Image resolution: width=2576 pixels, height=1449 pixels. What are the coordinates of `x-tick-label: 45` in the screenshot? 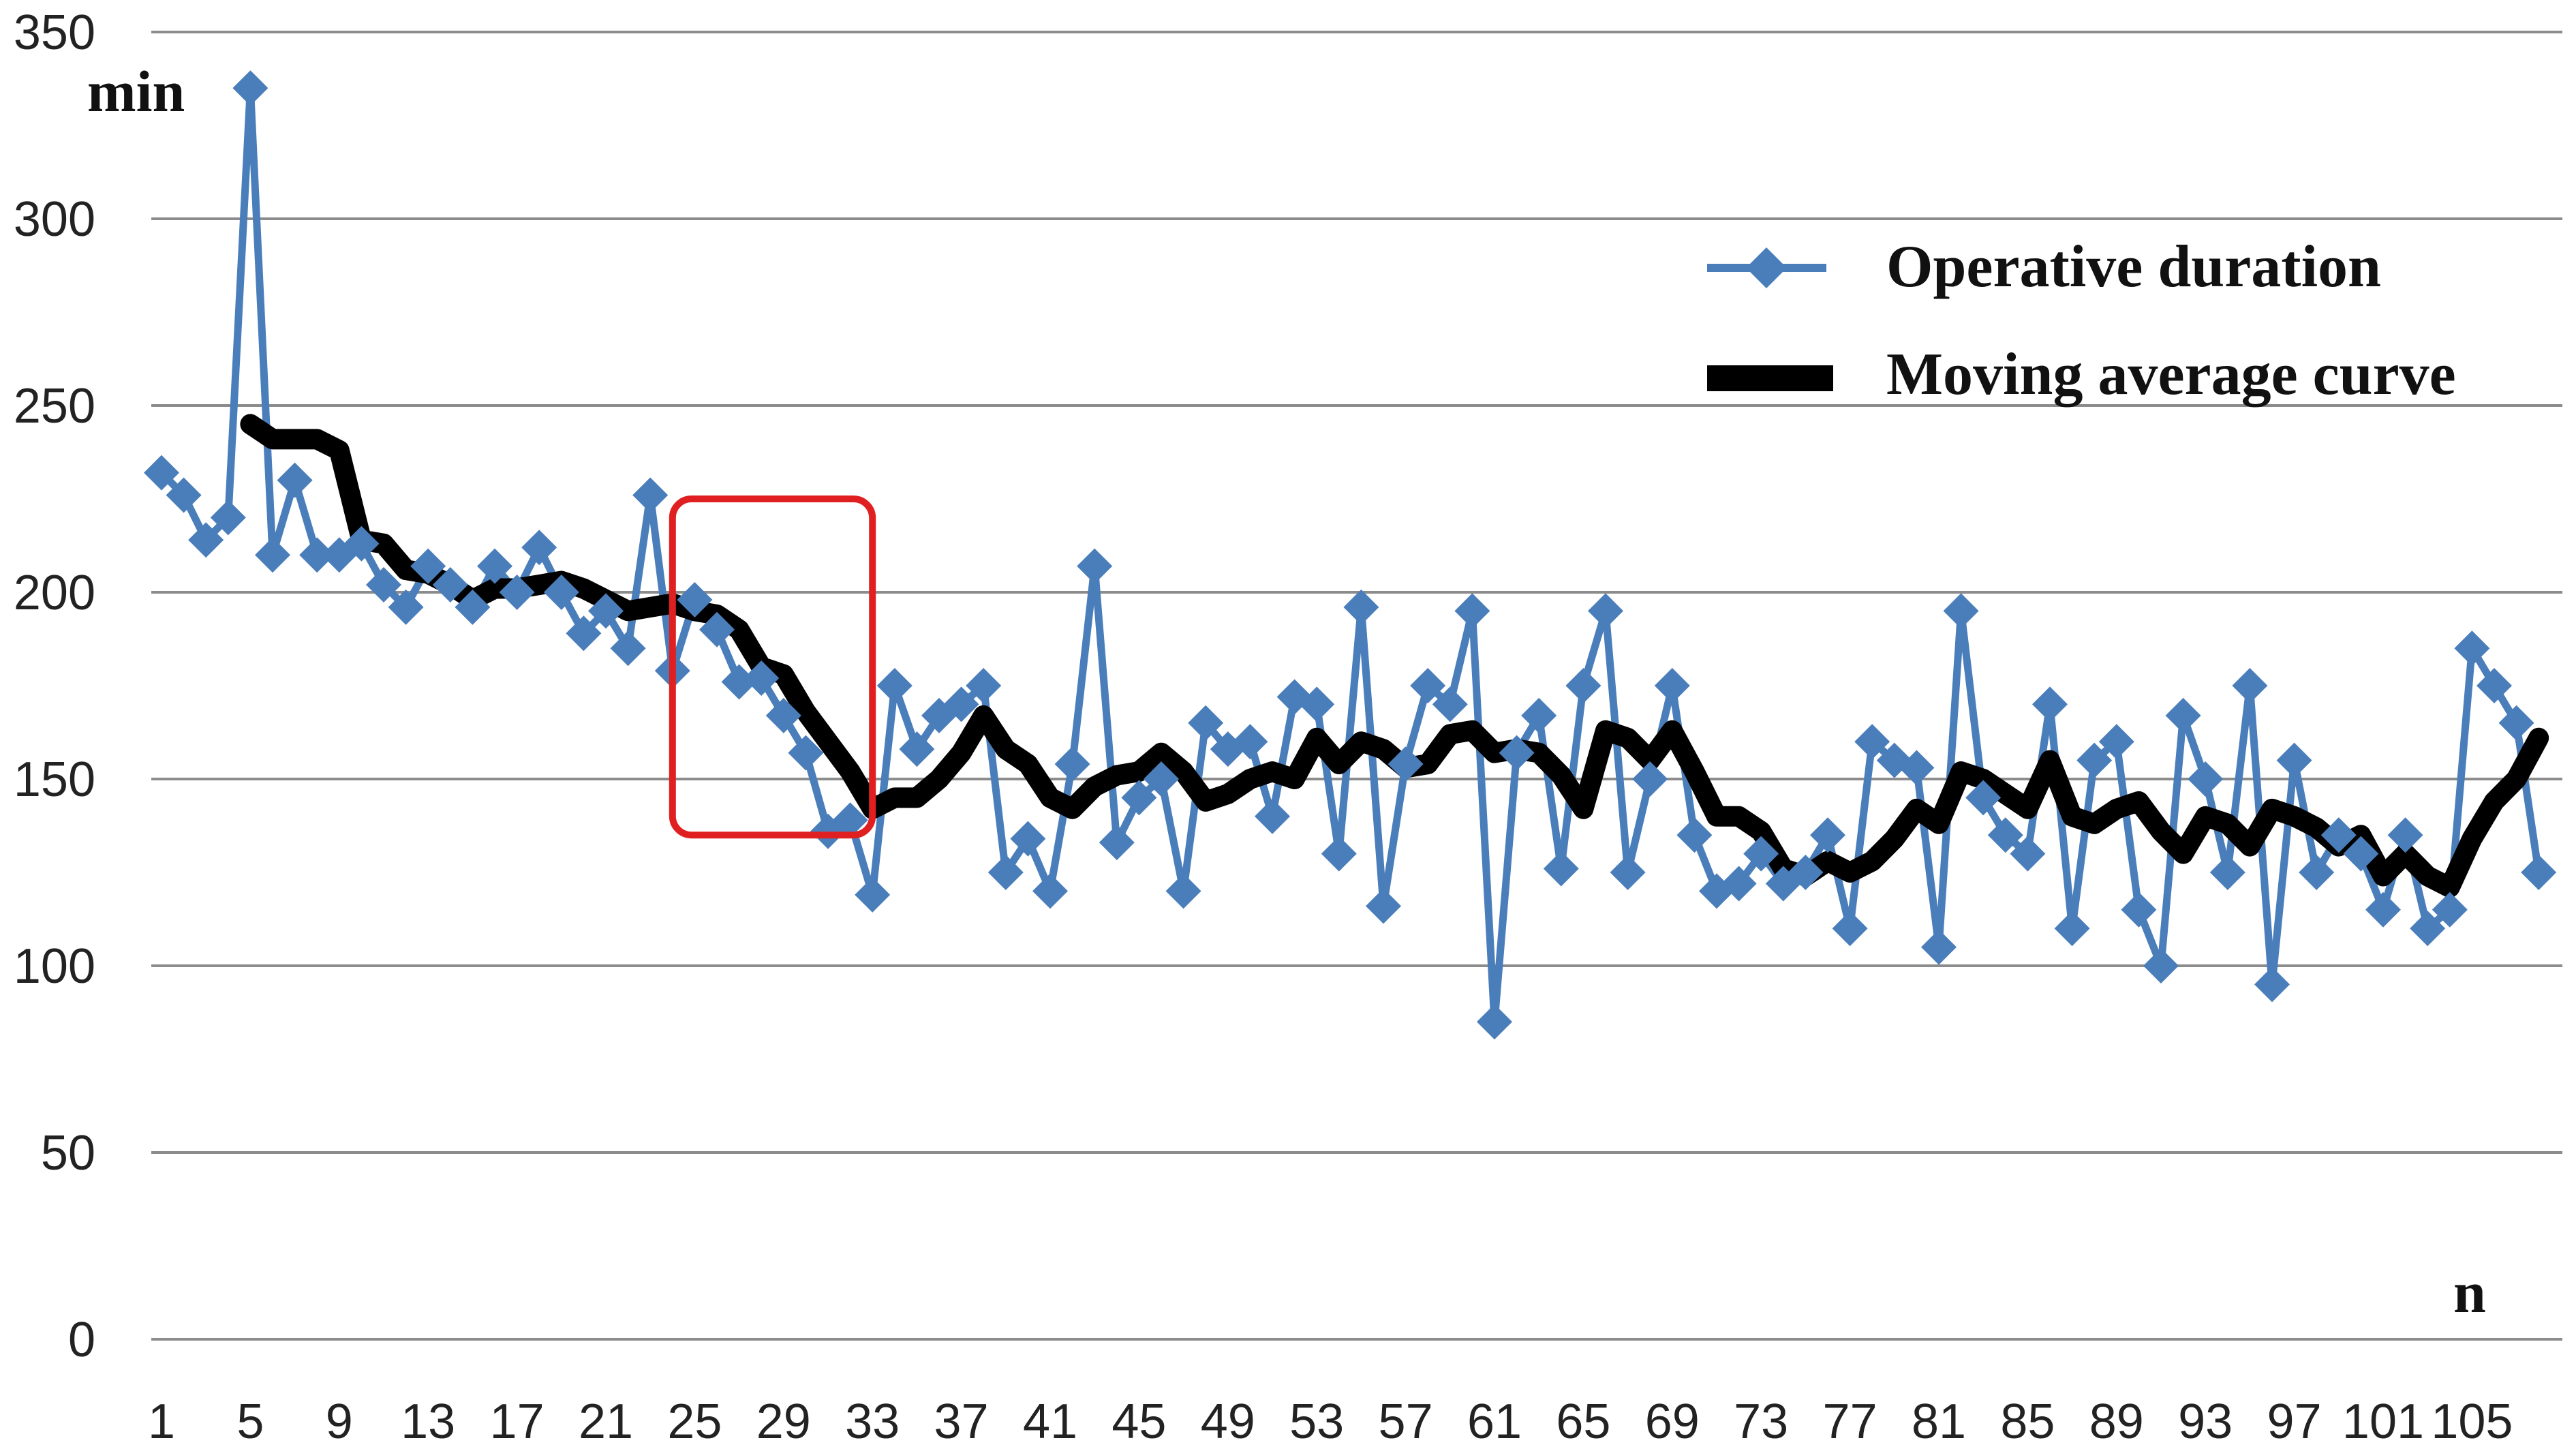 It's located at (1138, 1422).